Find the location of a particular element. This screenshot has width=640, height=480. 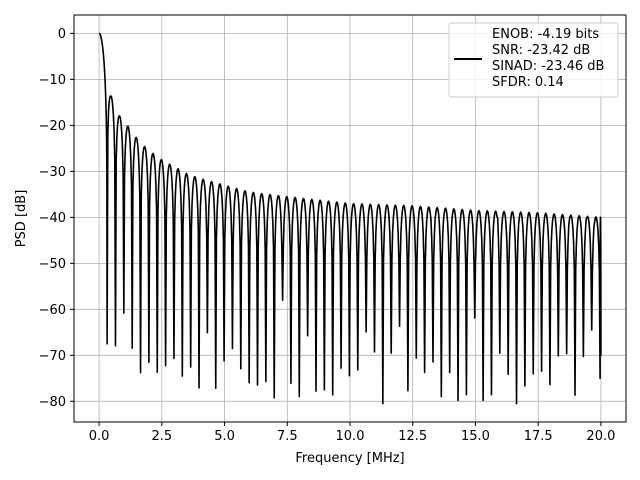

legend-snr: SNR: -23.42 dB is located at coordinates (541, 50).